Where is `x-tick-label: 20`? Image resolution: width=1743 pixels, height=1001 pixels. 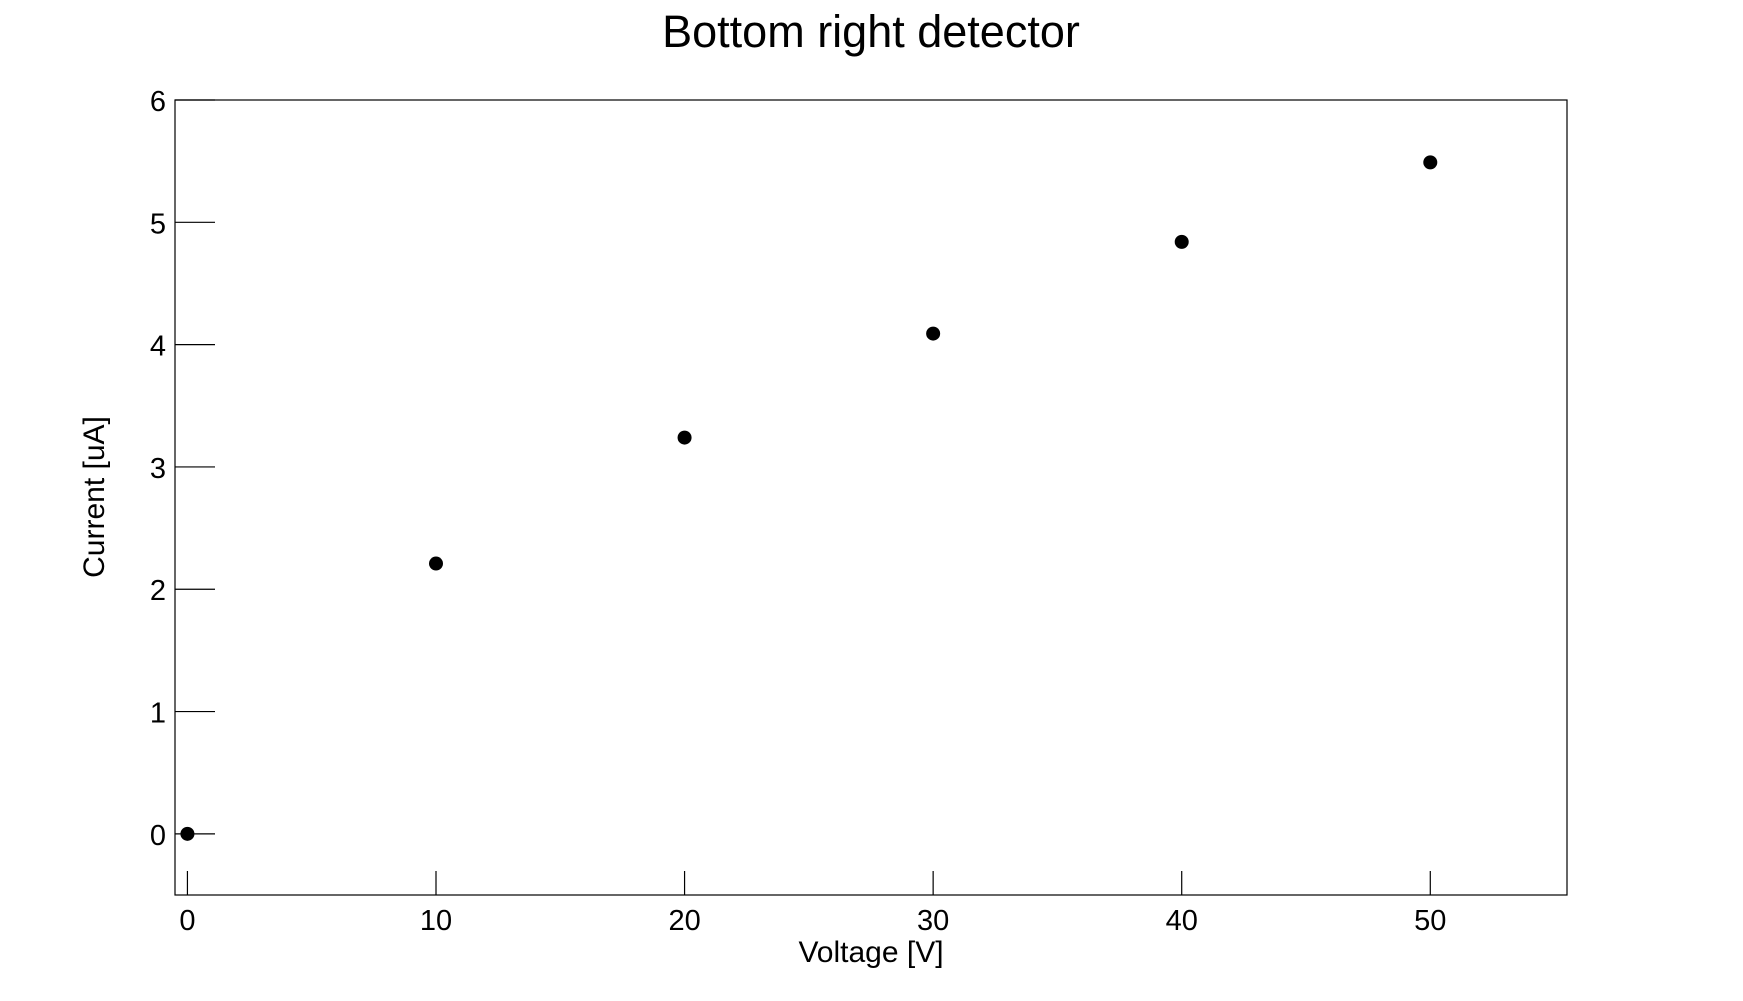
x-tick-label: 20 is located at coordinates (684, 921).